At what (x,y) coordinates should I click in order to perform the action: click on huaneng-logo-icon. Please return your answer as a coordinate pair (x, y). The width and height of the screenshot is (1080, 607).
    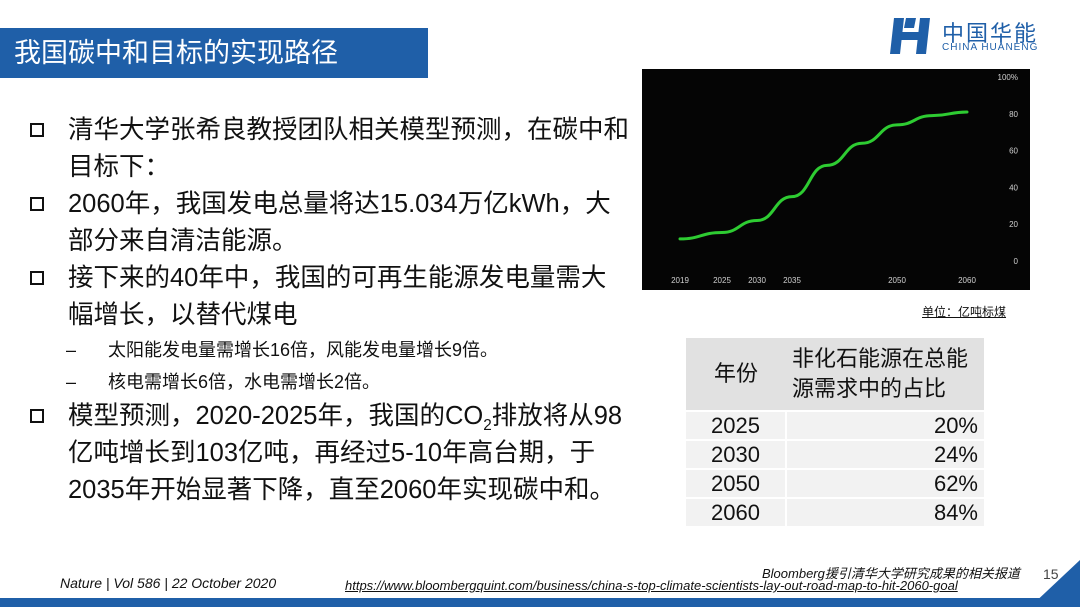
    Looking at the image, I should click on (910, 36).